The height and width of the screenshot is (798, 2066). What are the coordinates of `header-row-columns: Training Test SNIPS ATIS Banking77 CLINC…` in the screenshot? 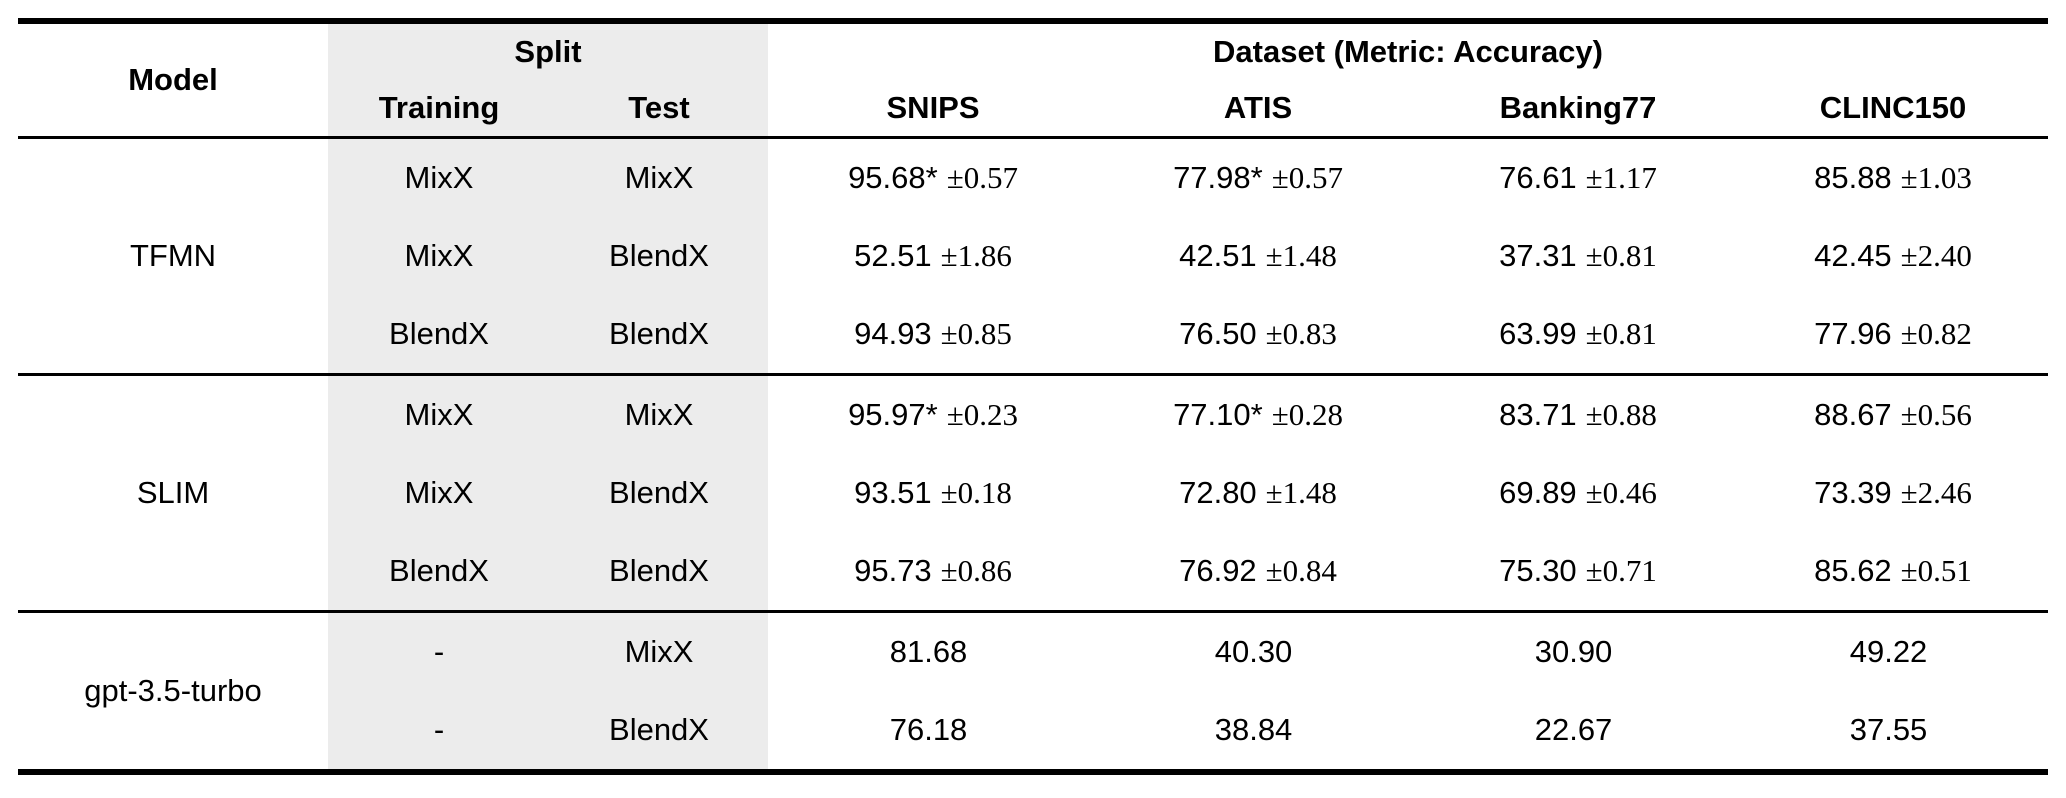 It's located at (1033, 109).